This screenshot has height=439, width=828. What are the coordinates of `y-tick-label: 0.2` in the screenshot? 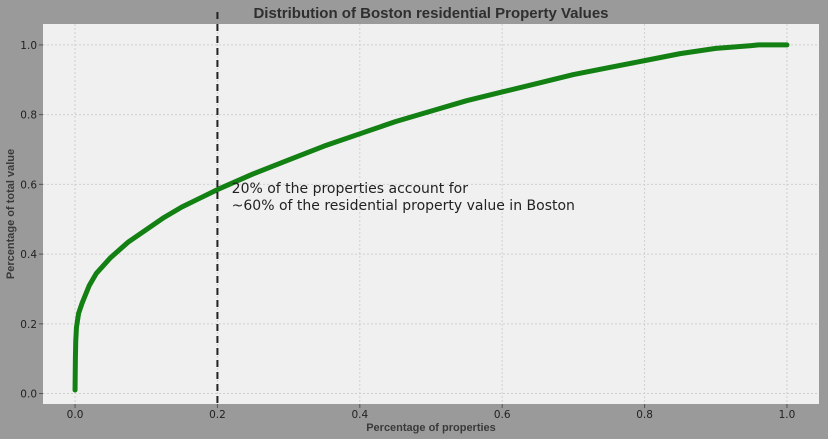 It's located at (28, 325).